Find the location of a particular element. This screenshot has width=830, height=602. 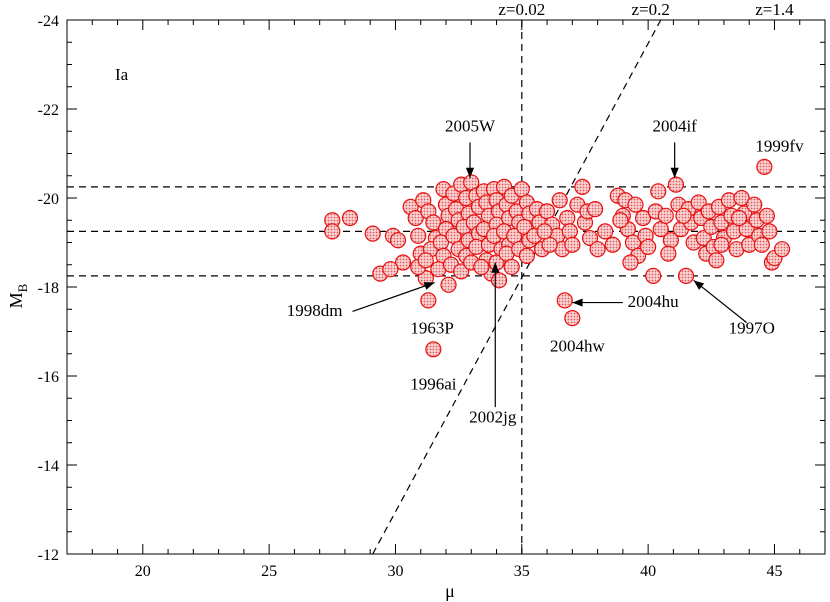

annotation-label: 2004hw is located at coordinates (578, 346).